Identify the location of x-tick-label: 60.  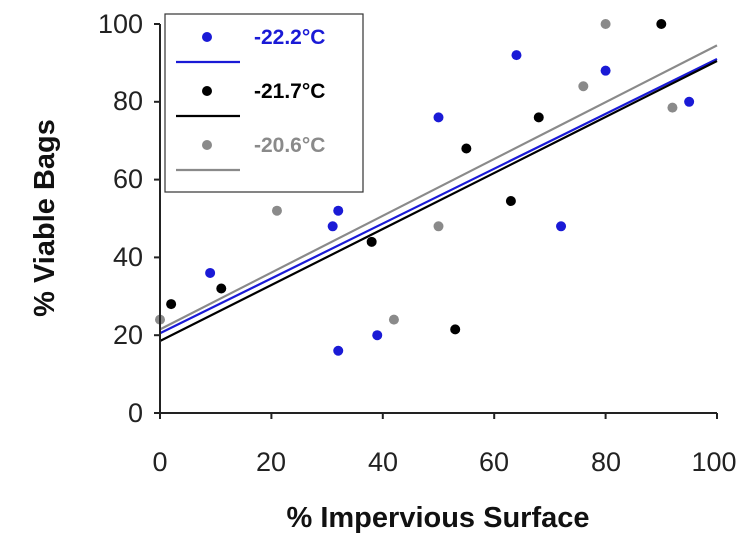
(494, 462).